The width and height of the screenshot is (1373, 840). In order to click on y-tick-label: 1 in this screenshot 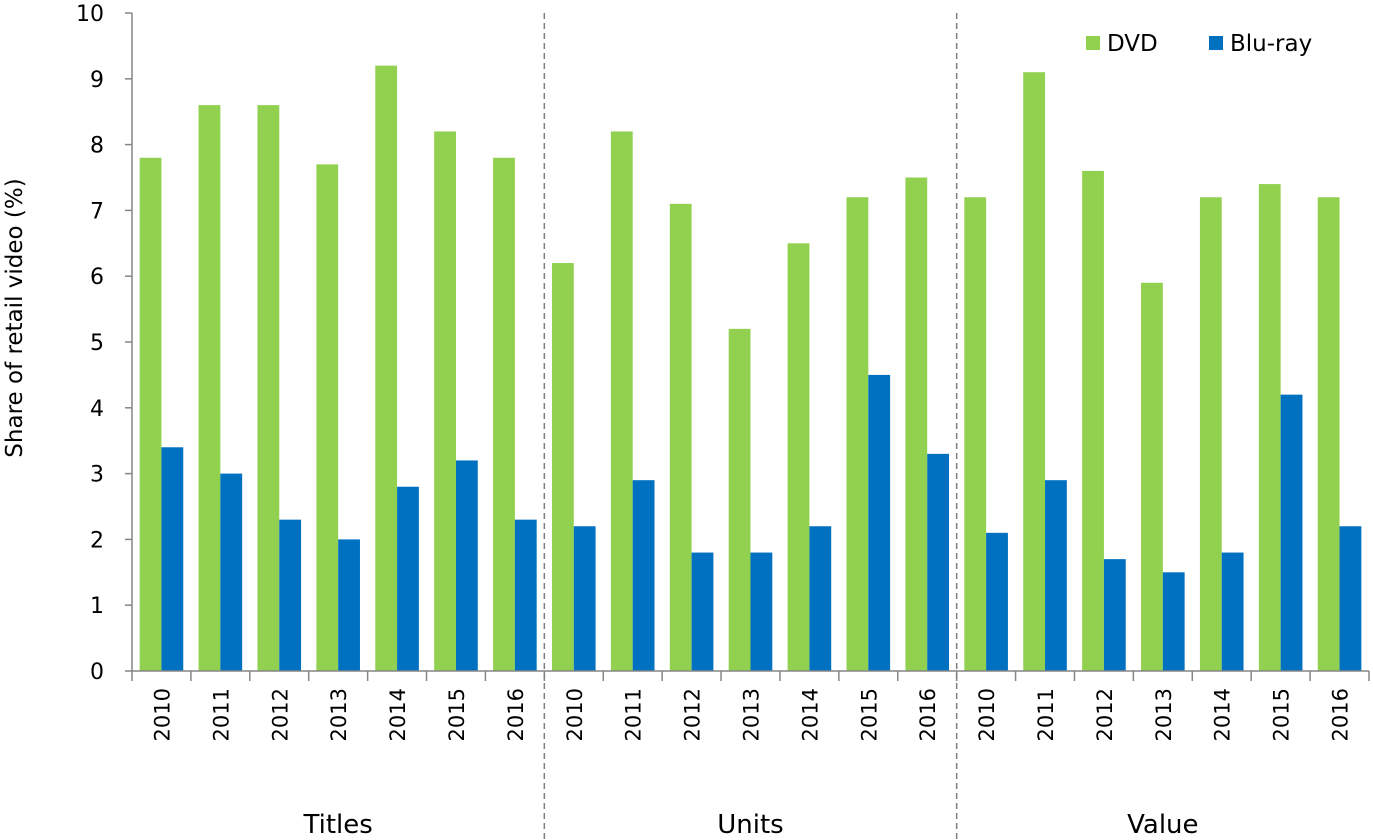, I will do `click(97, 606)`.